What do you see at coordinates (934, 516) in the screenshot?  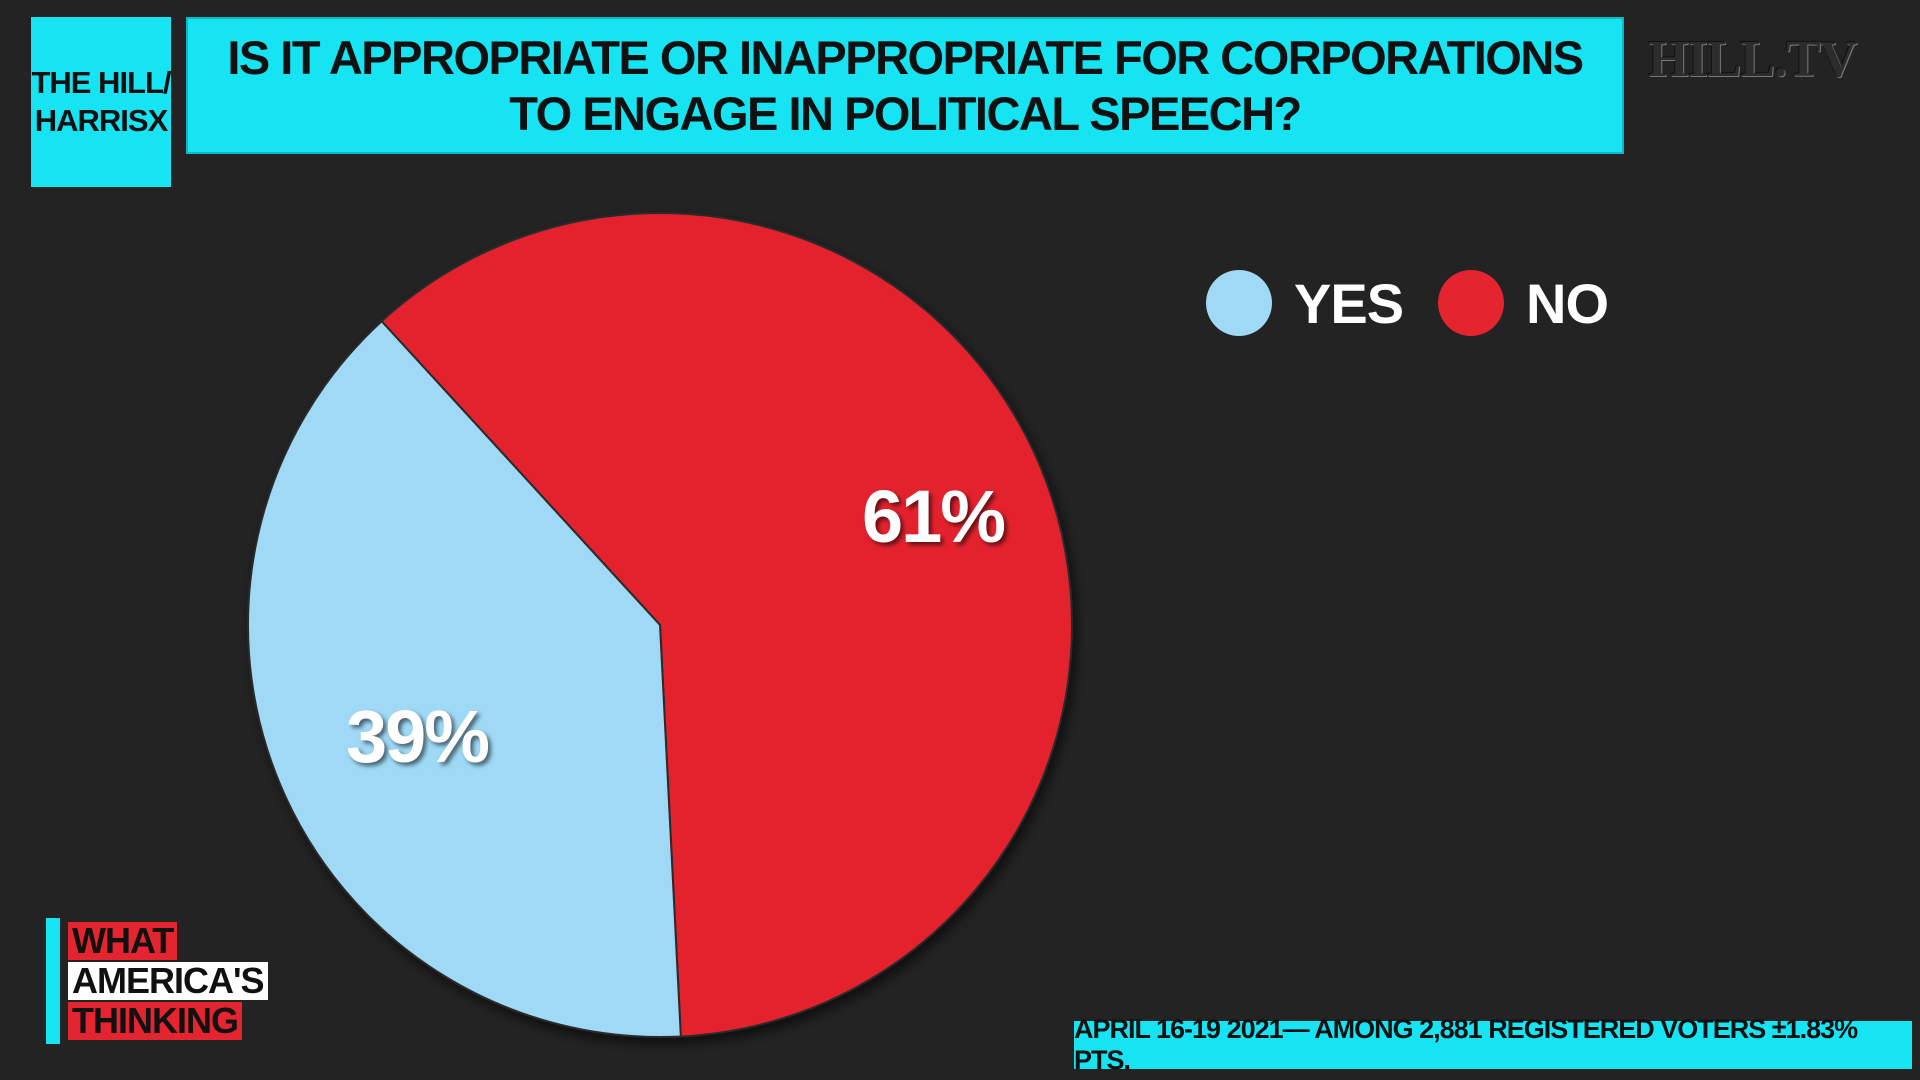 I see `slice-label-no: 61%` at bounding box center [934, 516].